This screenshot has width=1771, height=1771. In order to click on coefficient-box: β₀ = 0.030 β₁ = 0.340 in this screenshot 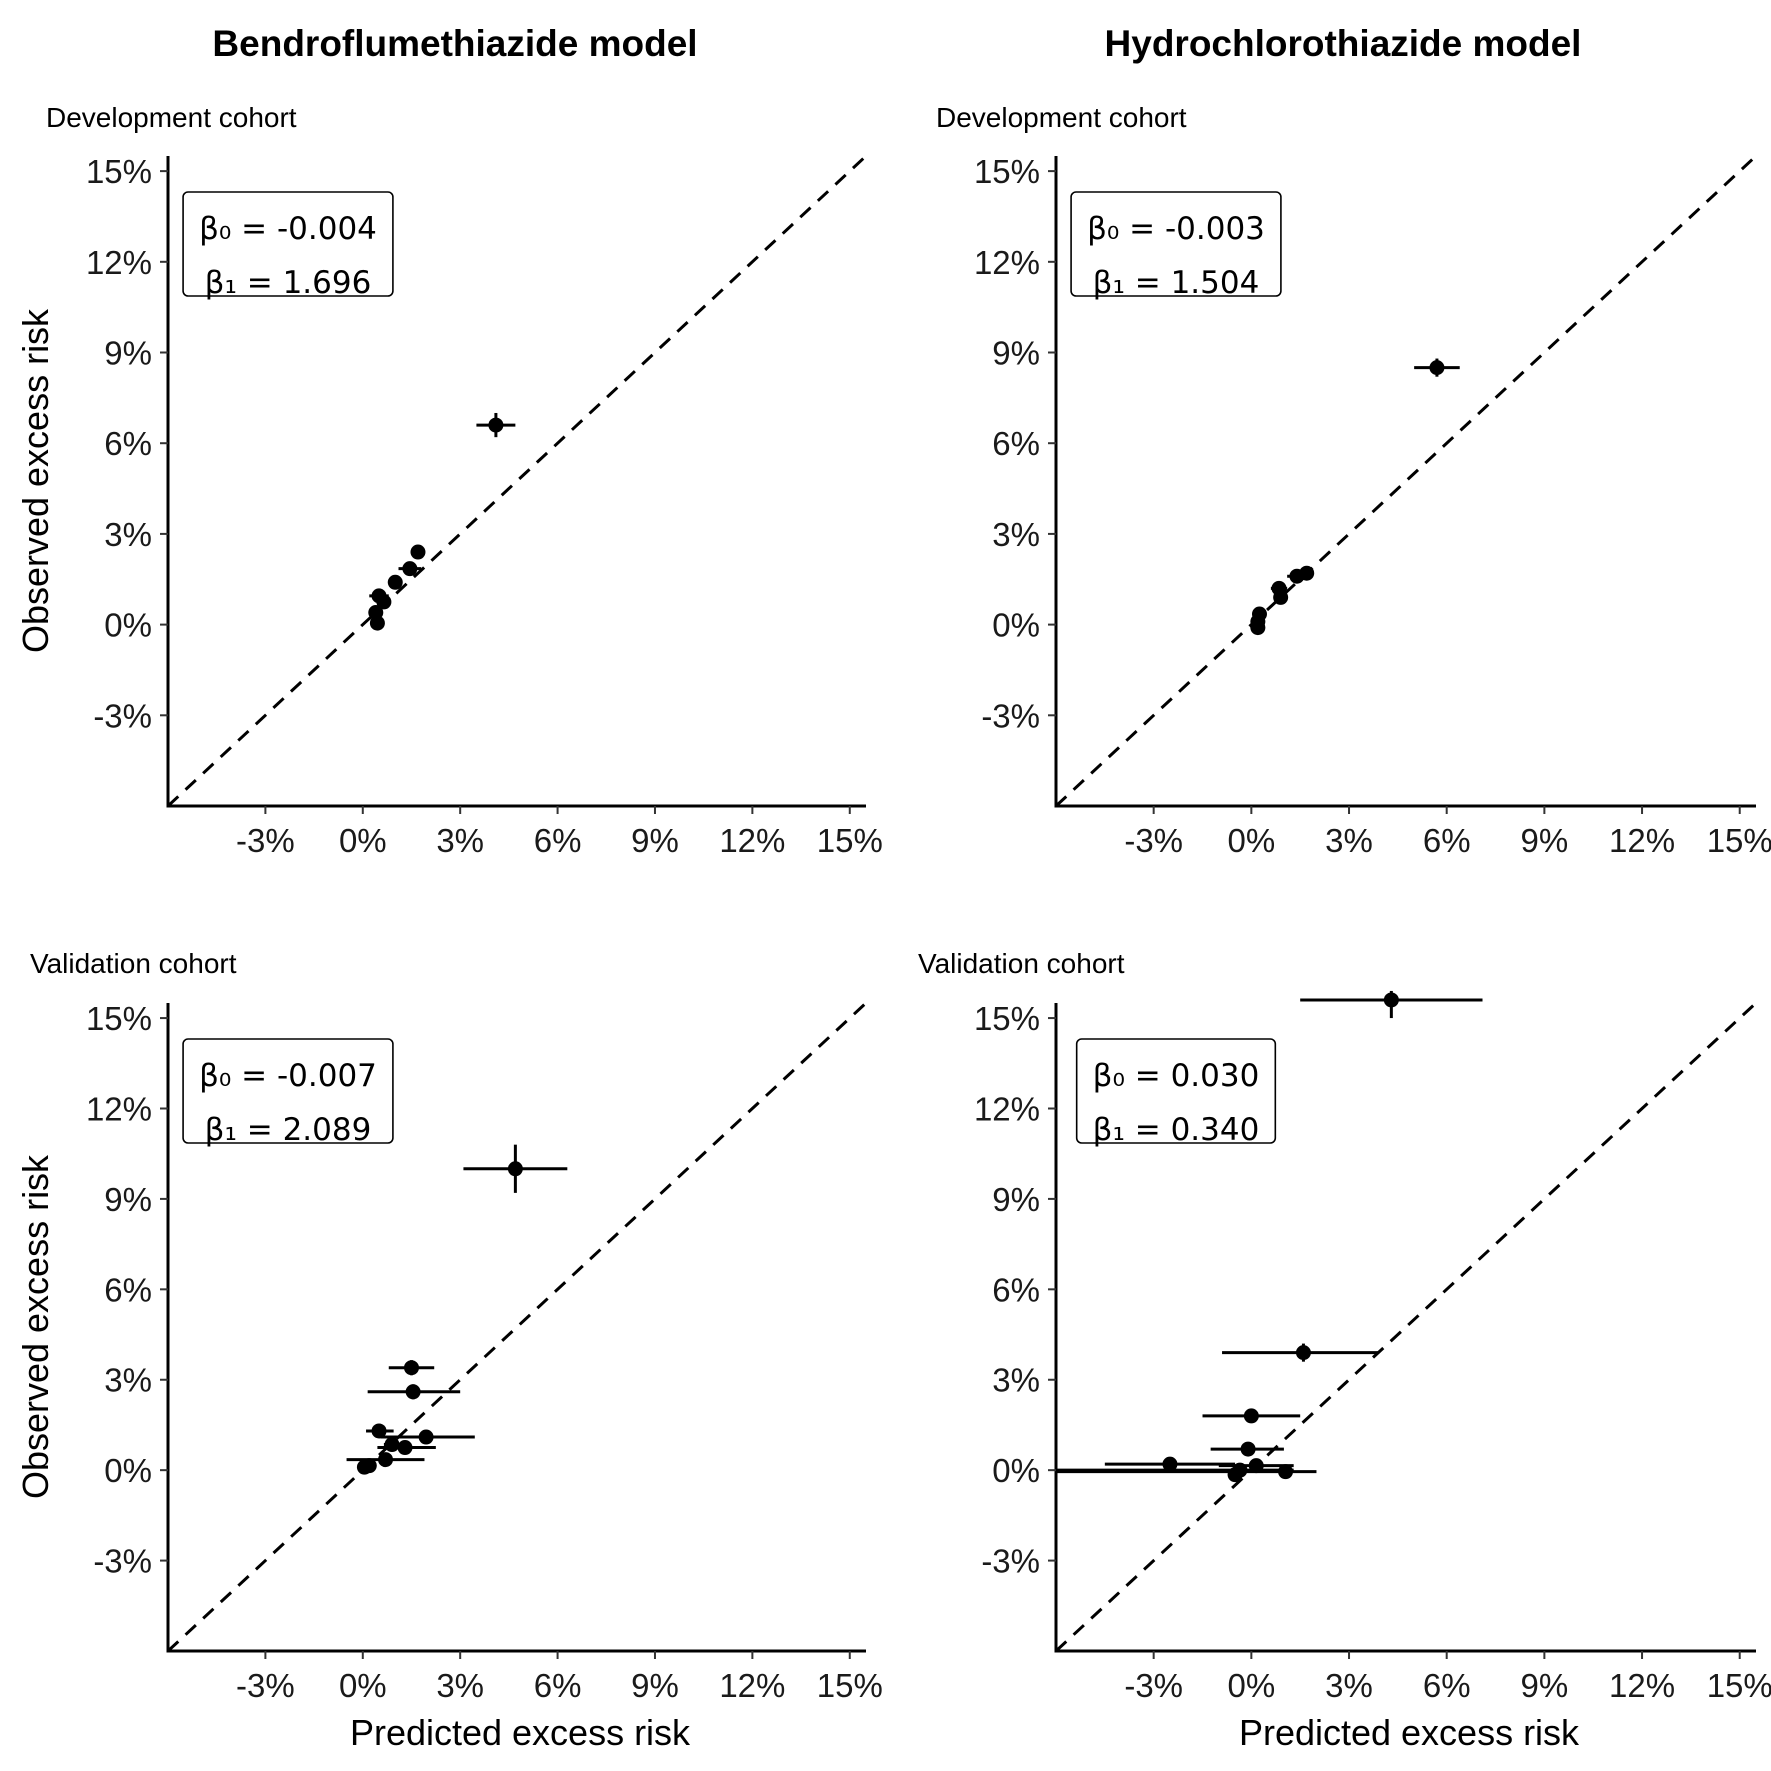, I will do `click(1176, 1093)`.